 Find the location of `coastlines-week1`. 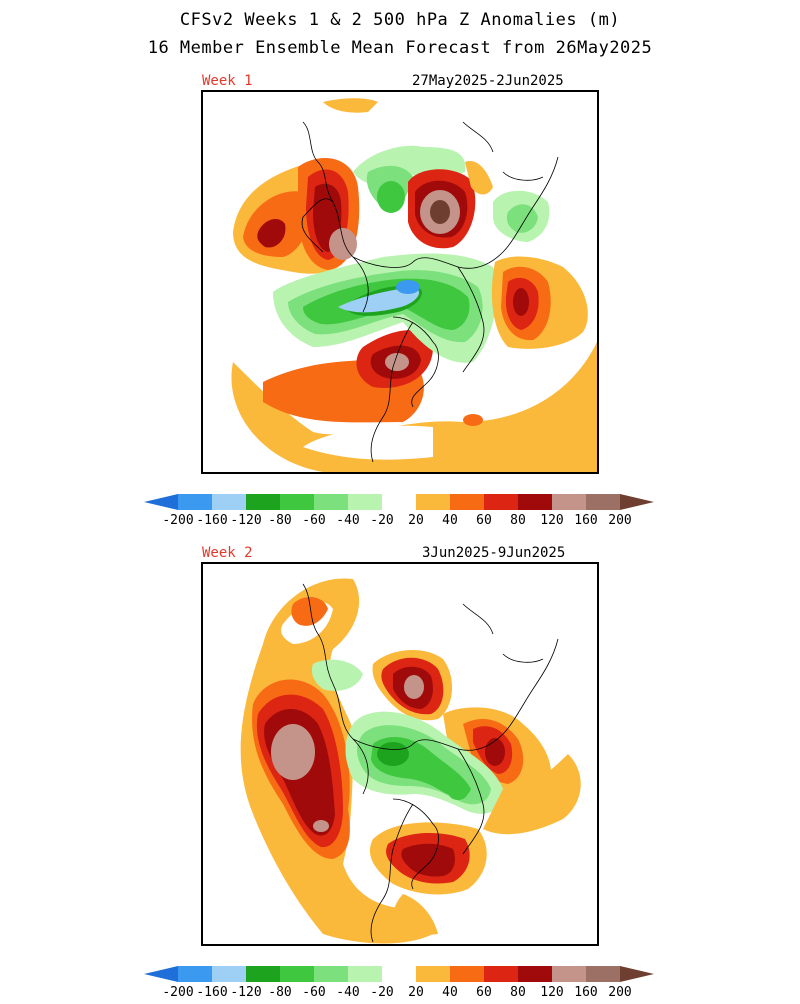

coastlines-week1 is located at coordinates (430, 292).